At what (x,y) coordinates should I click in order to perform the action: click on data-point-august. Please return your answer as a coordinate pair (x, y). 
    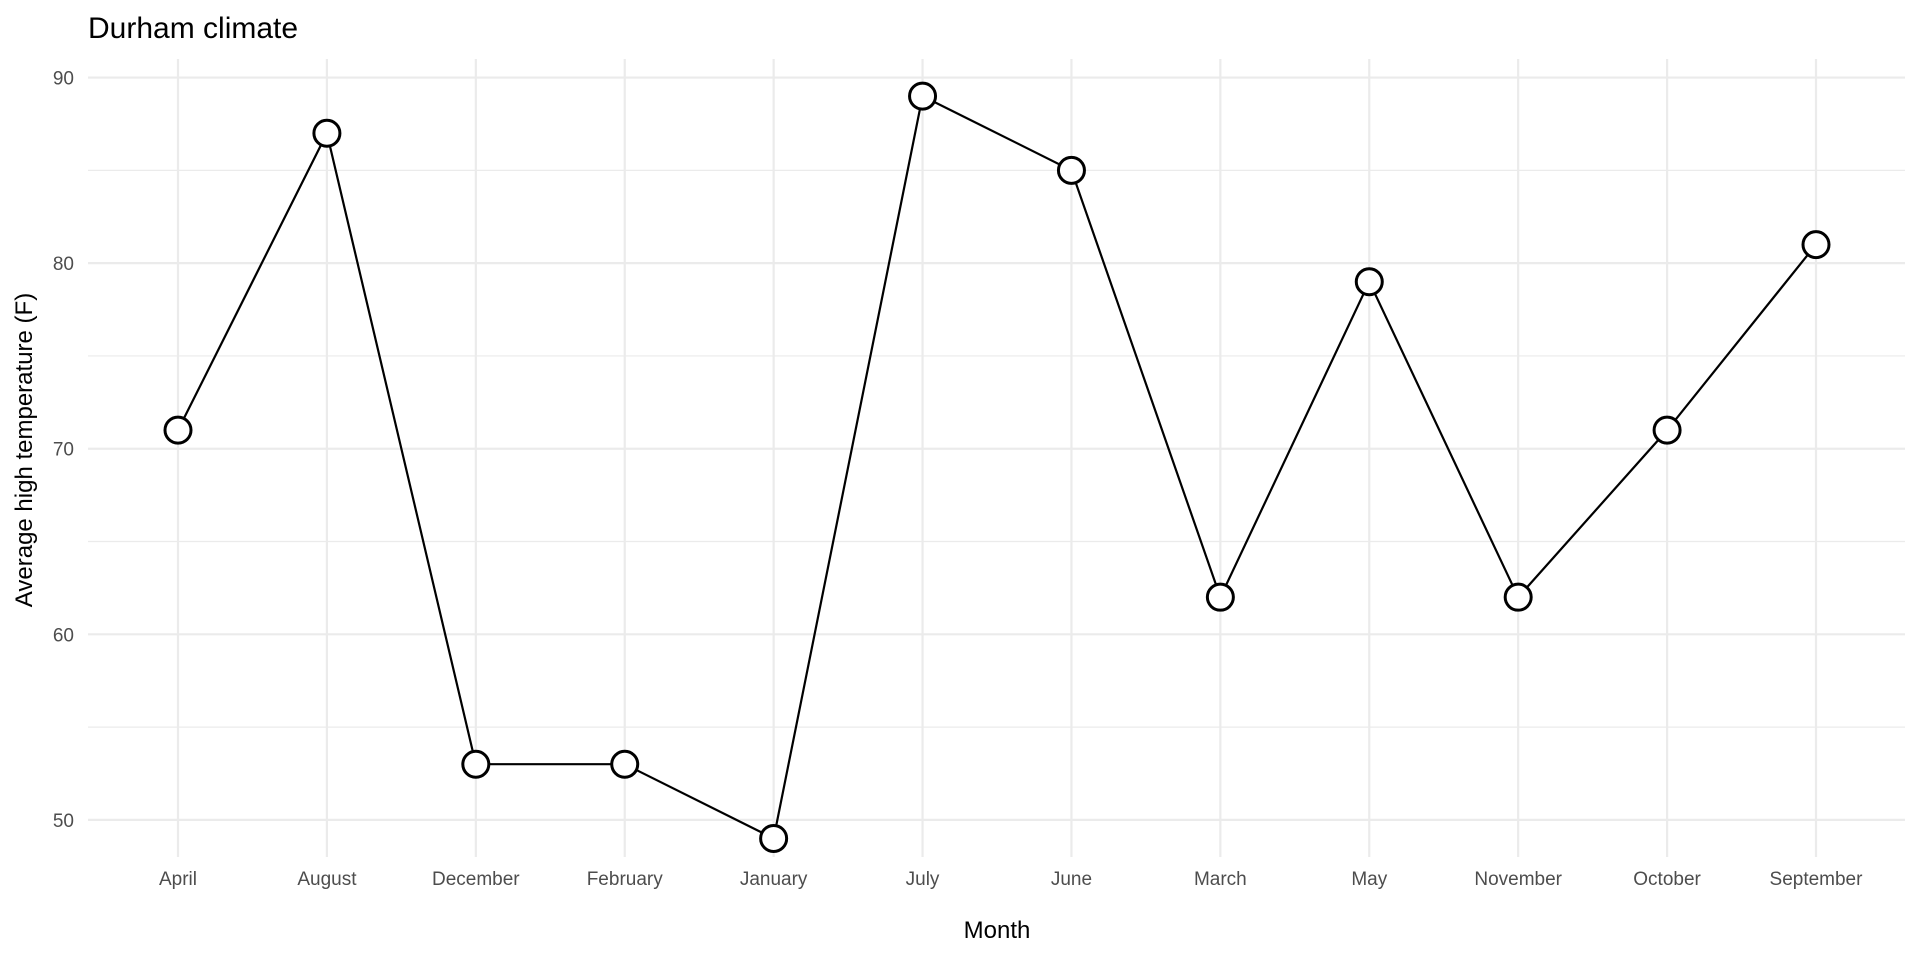
    Looking at the image, I should click on (327, 133).